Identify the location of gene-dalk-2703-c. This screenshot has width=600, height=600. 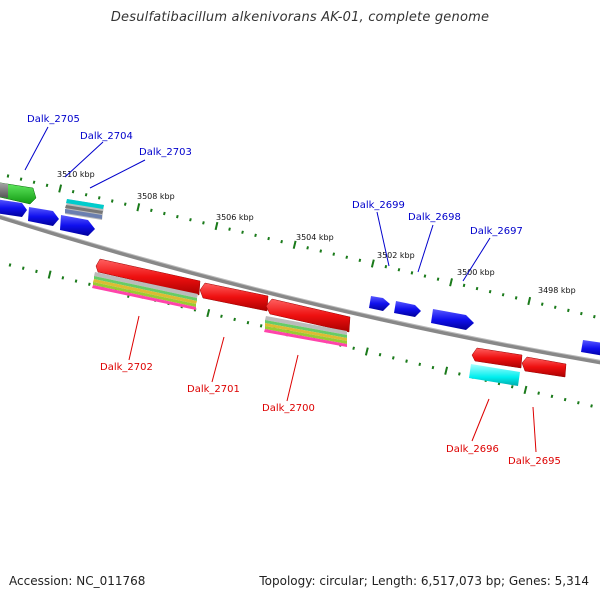
(77, 225).